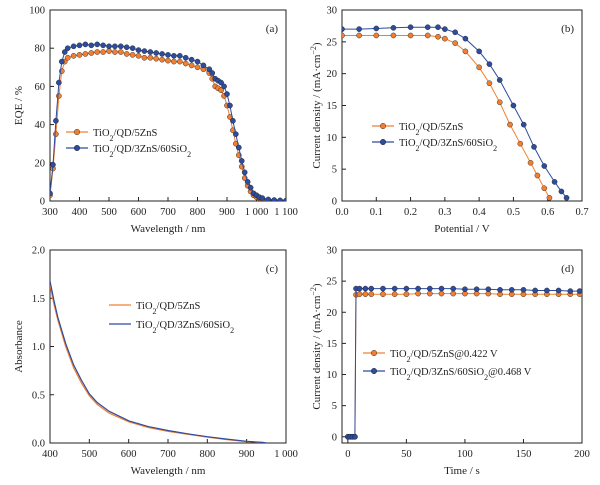  I want to click on legend-label: TiO2/QD/5ZnS, so click(431, 129).